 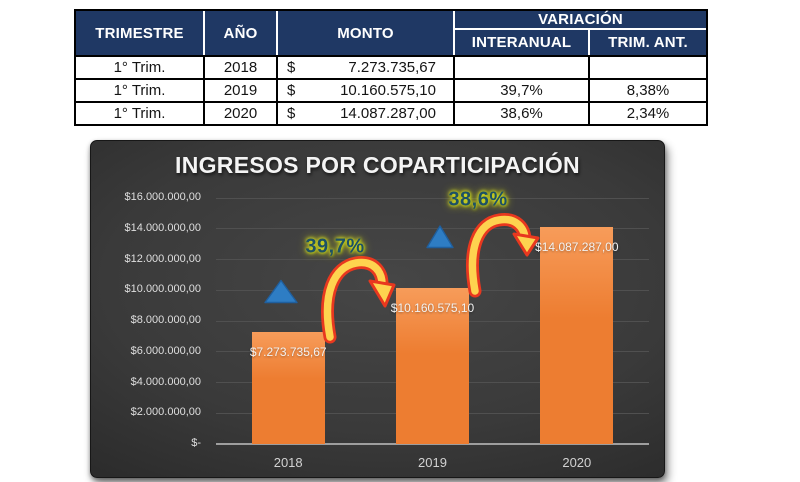 I want to click on table-row: 1° Trim. 2020 $14.087.287,00 38,6% 2,34%, so click(x=391, y=113).